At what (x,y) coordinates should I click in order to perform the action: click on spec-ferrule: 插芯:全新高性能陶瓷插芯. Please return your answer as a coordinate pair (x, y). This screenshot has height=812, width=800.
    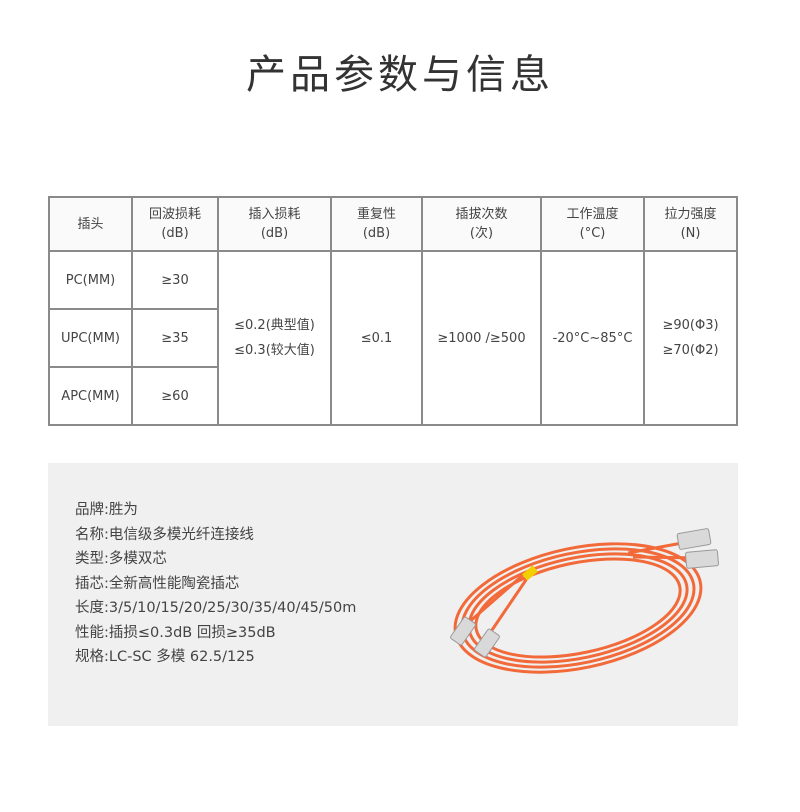
    Looking at the image, I should click on (157, 583).